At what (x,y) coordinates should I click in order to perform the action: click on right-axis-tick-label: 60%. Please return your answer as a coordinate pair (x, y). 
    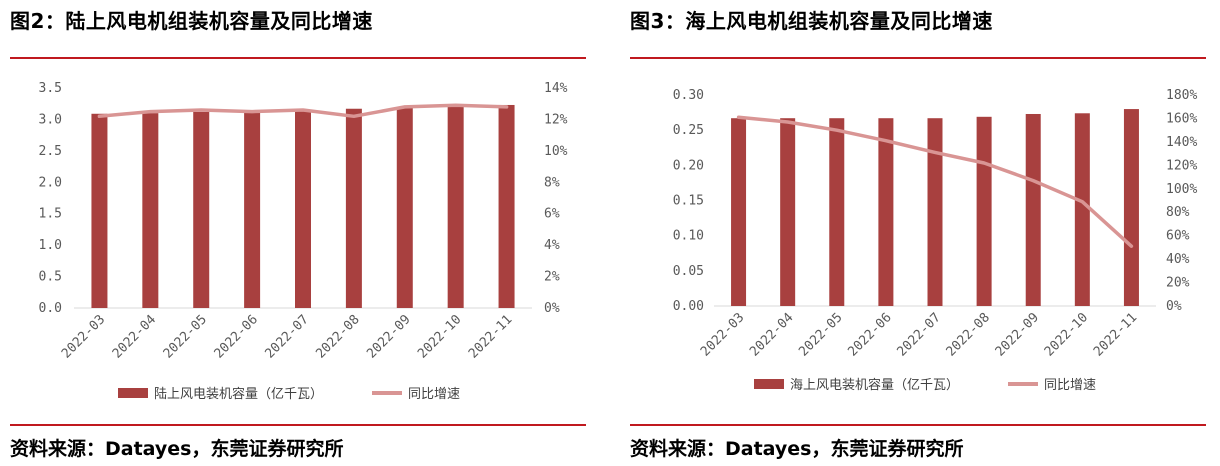
    Looking at the image, I should click on (1178, 236).